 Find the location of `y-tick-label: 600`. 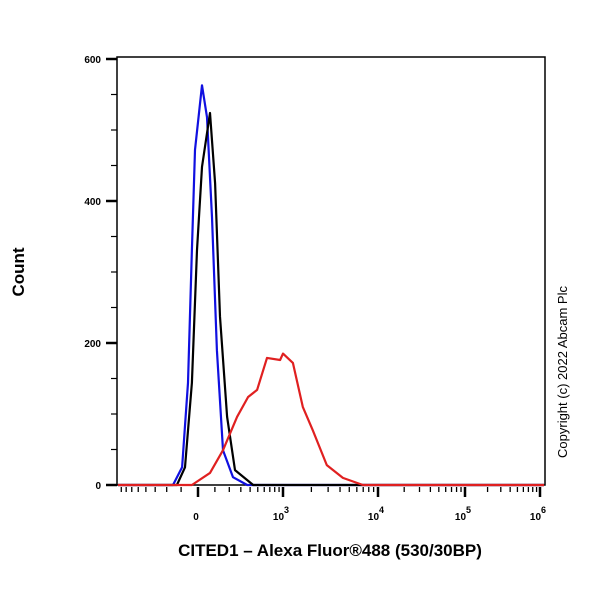

y-tick-label: 600 is located at coordinates (92, 60).